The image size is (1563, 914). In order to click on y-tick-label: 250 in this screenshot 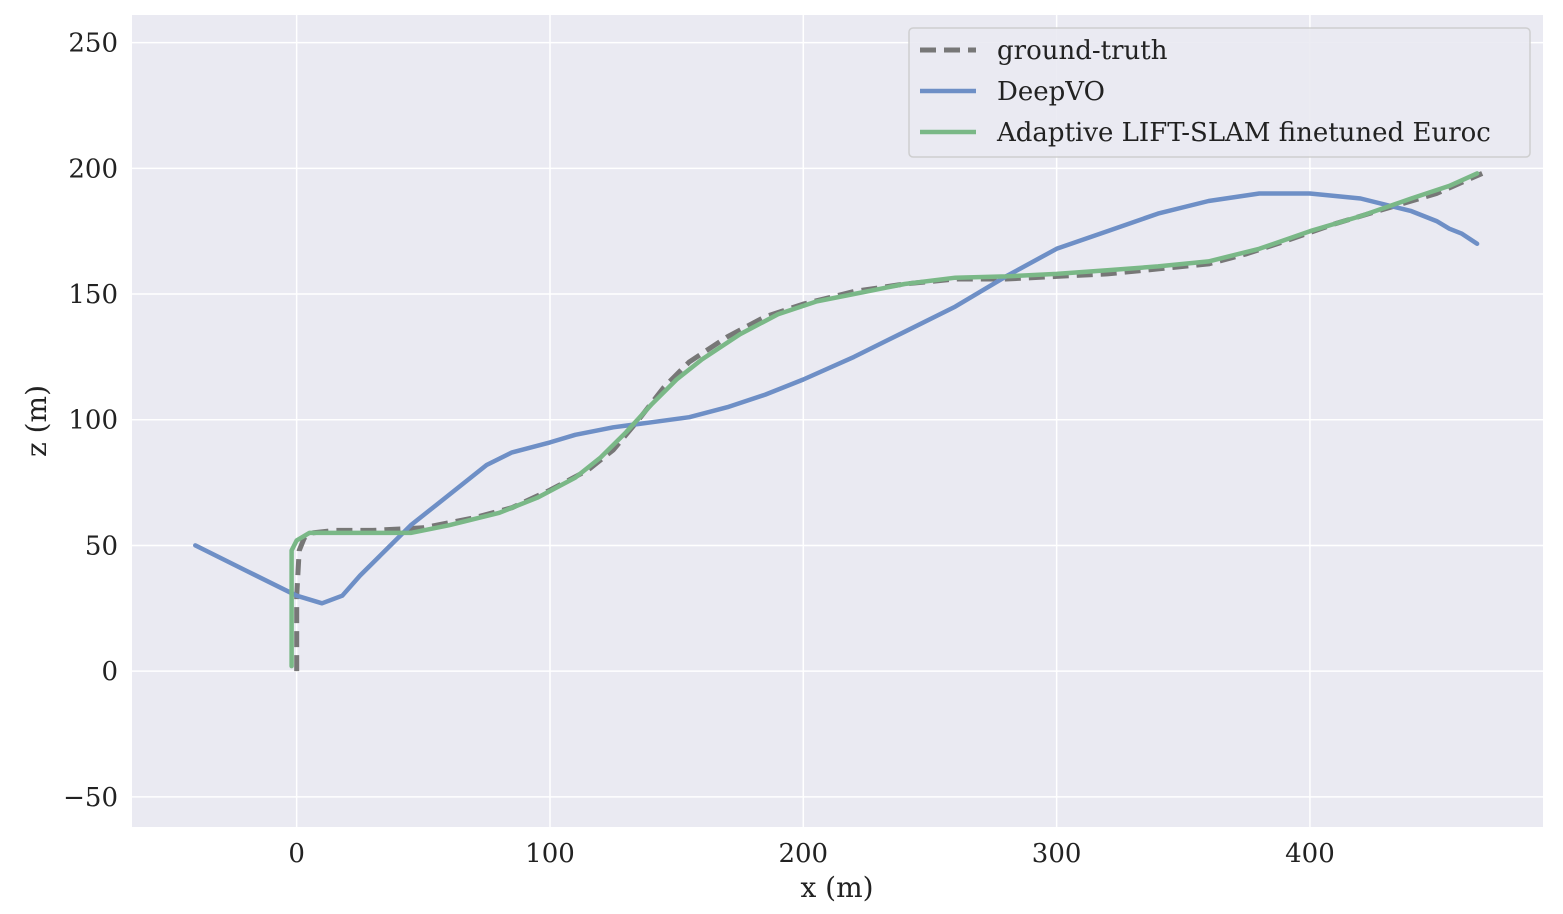, I will do `click(93, 44)`.